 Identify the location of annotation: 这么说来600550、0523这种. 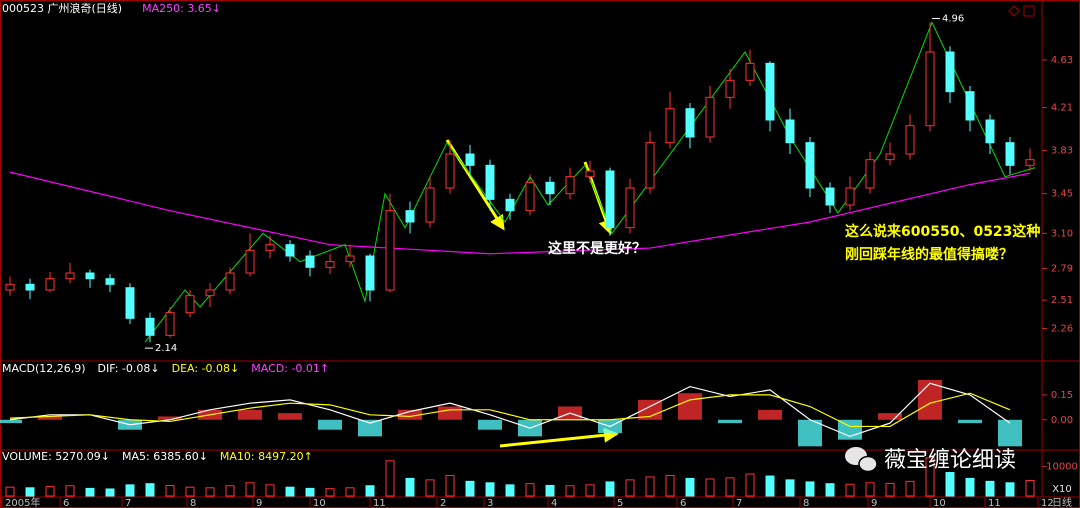
(942, 231).